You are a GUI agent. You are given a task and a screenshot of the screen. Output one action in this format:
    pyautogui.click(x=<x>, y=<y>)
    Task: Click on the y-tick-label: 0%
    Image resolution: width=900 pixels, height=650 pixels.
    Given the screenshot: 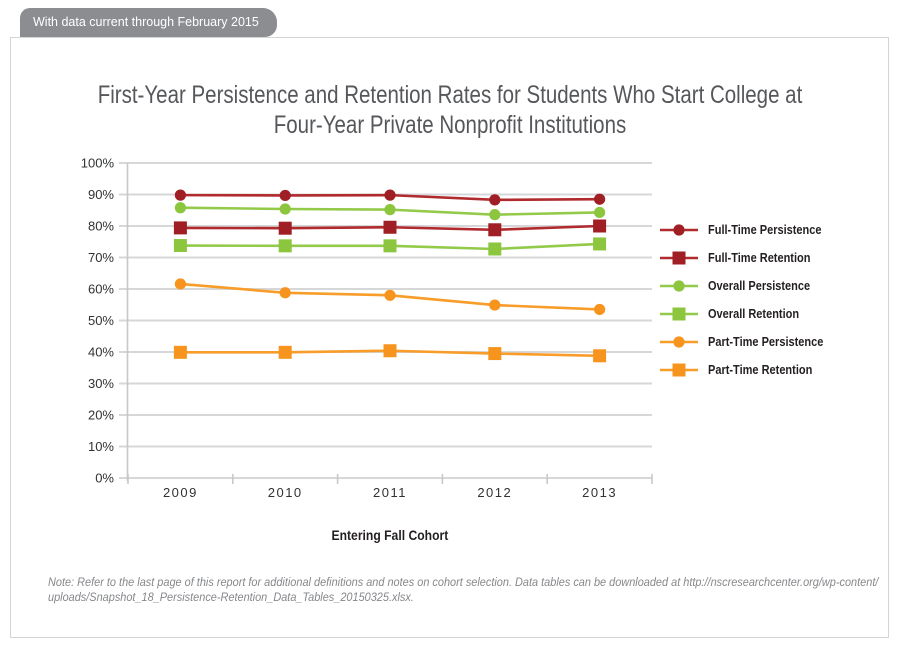 What is the action you would take?
    pyautogui.click(x=104, y=478)
    